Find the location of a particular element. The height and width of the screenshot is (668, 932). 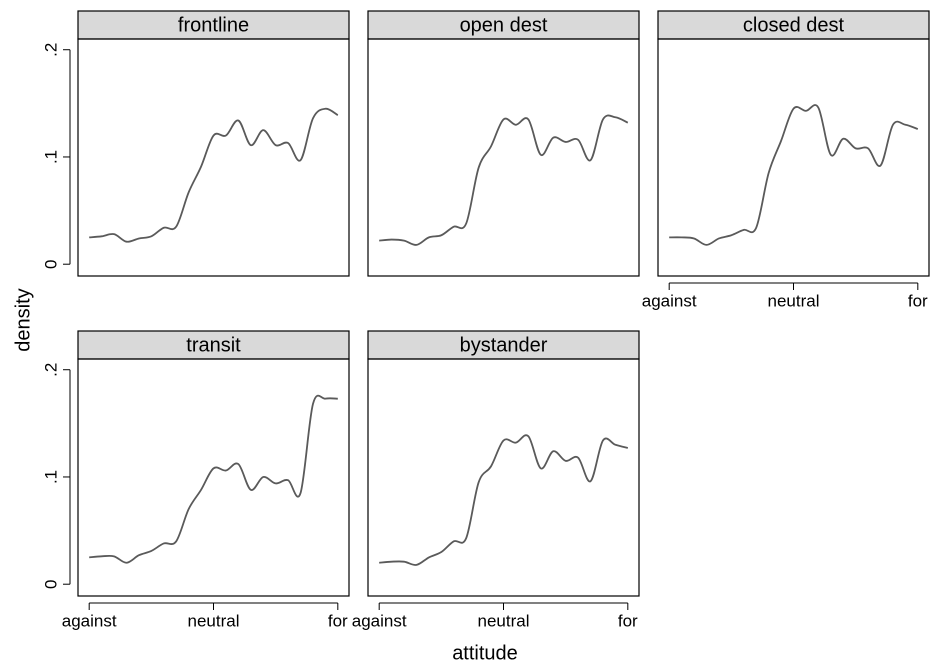

facet-title: frontline is located at coordinates (213, 25).